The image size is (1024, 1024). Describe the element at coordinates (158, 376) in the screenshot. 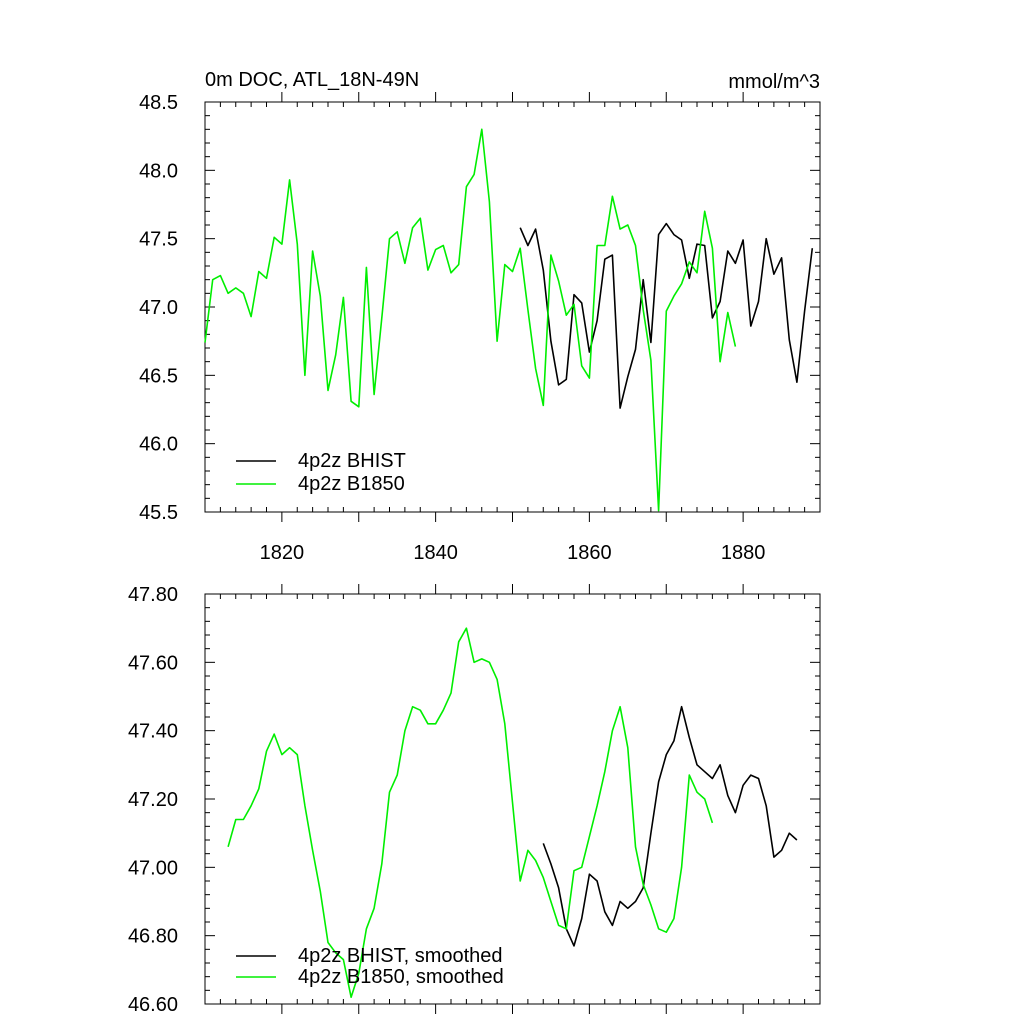

I see `y-tick-label: 46.5` at that location.